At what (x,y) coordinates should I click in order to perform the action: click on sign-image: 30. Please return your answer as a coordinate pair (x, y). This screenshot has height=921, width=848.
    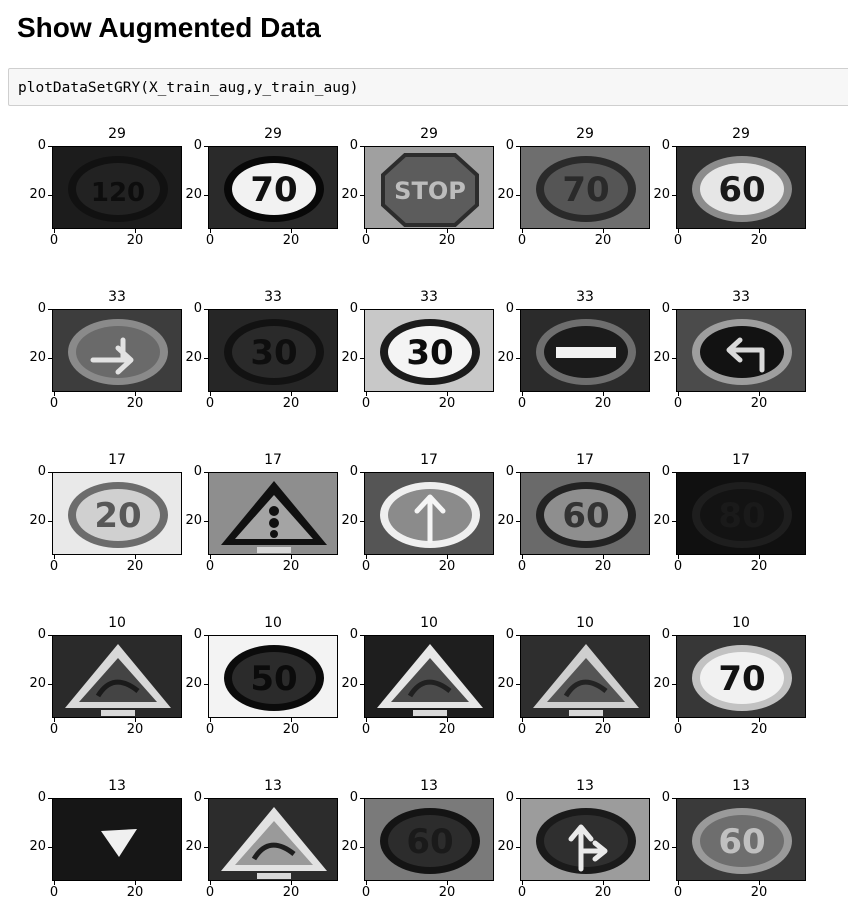
    Looking at the image, I should click on (429, 350).